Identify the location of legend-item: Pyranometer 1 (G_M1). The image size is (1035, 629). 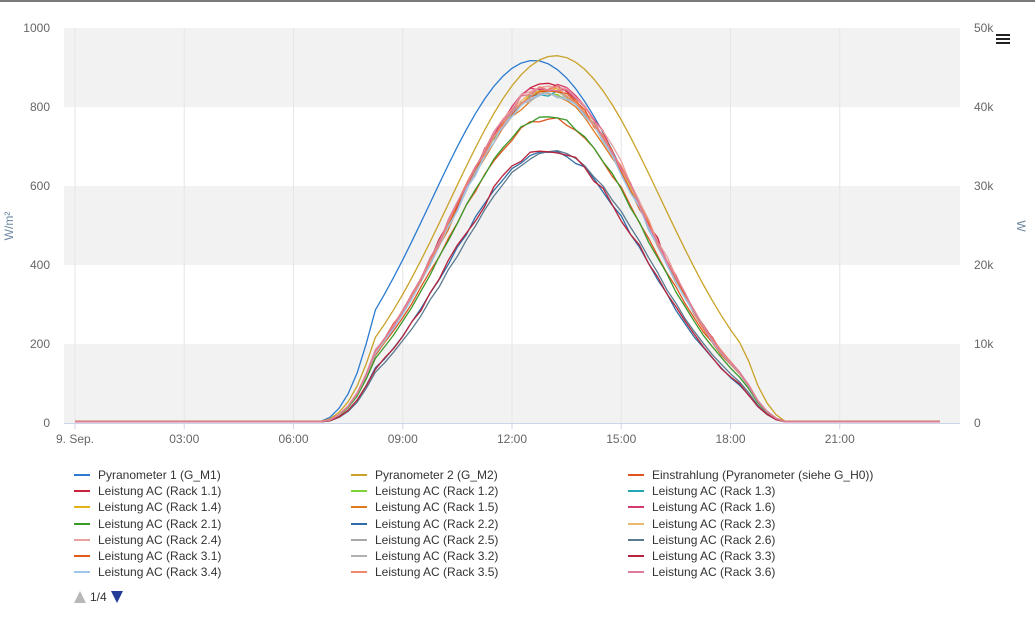
(147, 475).